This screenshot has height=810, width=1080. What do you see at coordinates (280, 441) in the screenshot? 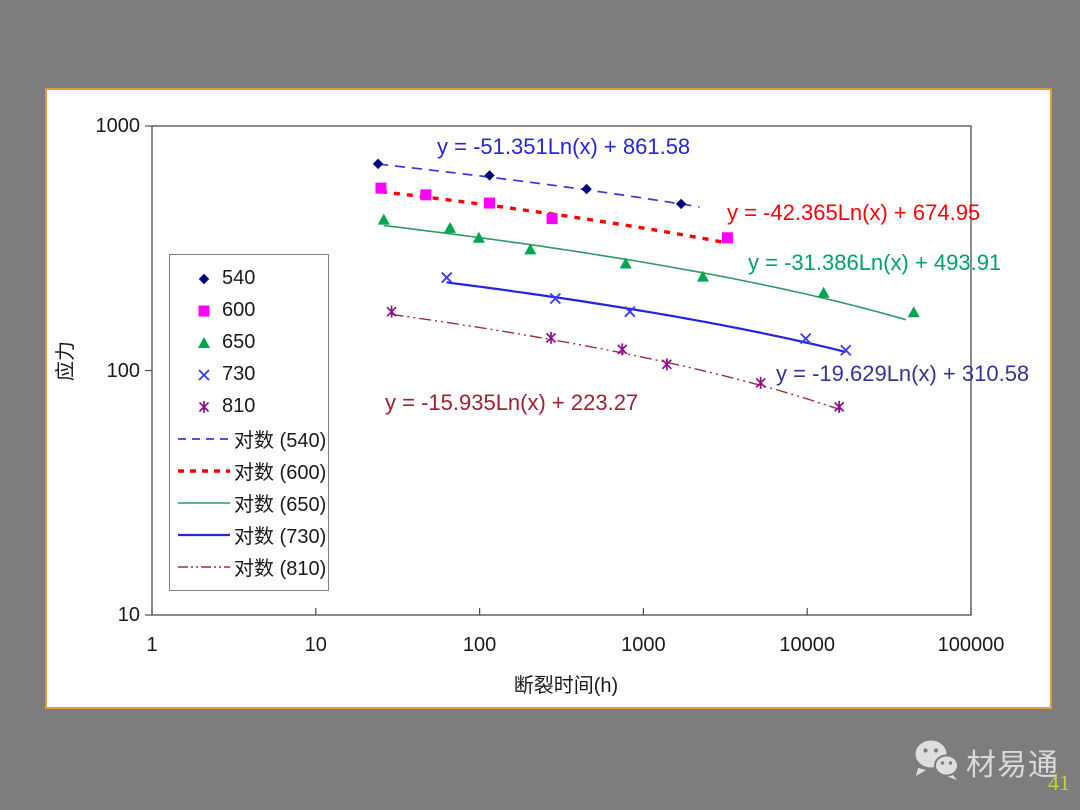
I see `legend-item-label: 对数 (540)` at bounding box center [280, 441].